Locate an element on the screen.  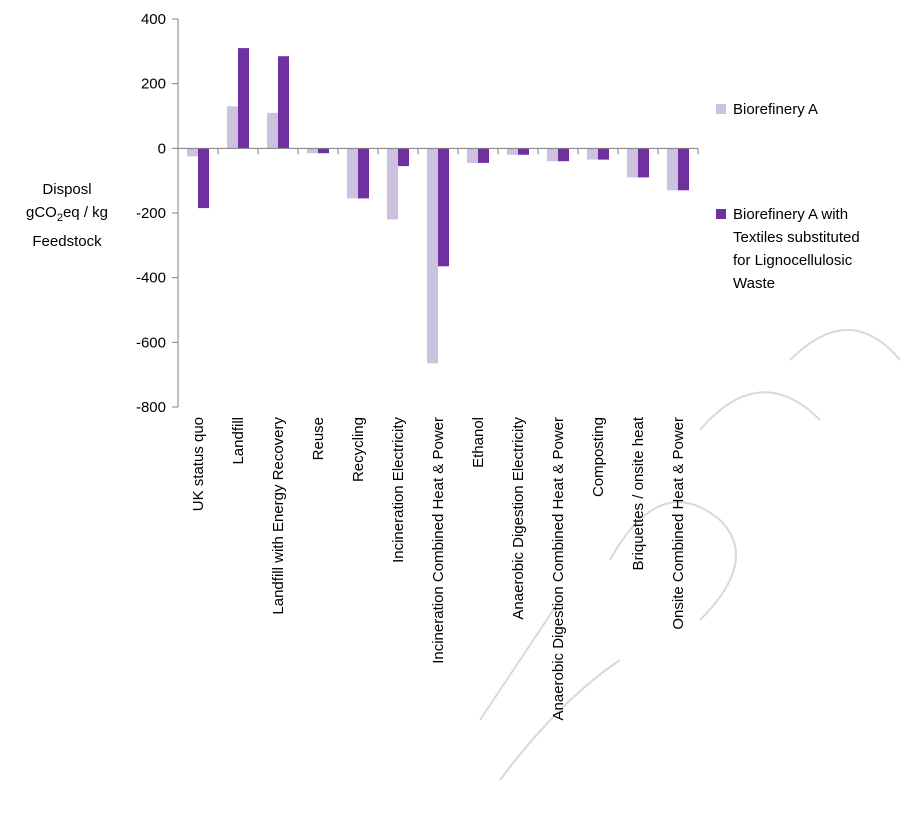
y-axis-title: Disposl gCO2eq / kg Feedstock is located at coordinates (67, 215).